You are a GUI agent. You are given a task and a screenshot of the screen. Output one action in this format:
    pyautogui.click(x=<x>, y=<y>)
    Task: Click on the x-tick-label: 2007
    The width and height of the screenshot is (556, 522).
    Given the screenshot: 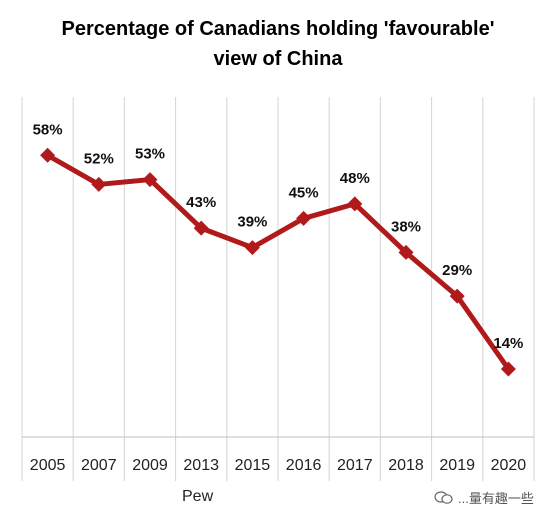 What is the action you would take?
    pyautogui.click(x=99, y=465)
    